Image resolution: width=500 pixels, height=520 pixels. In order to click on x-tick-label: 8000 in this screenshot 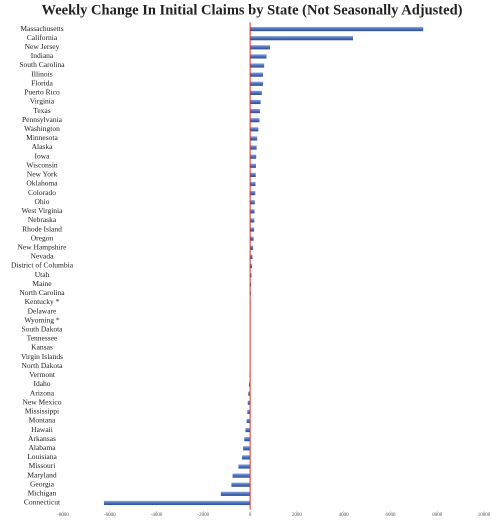, I will do `click(437, 515)`.